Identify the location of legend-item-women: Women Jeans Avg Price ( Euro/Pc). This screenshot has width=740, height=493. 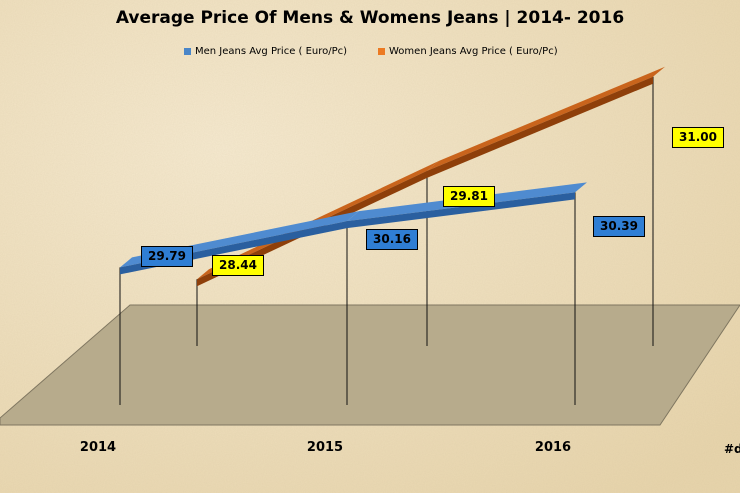
(468, 51).